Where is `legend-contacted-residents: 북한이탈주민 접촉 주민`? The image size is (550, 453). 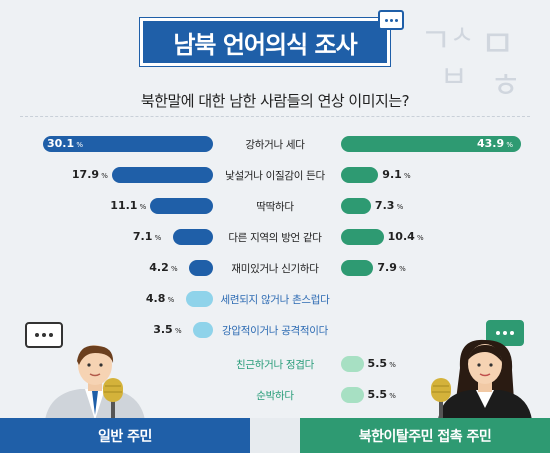
legend-contacted-residents: 북한이탈주민 접촉 주민 is located at coordinates (425, 435).